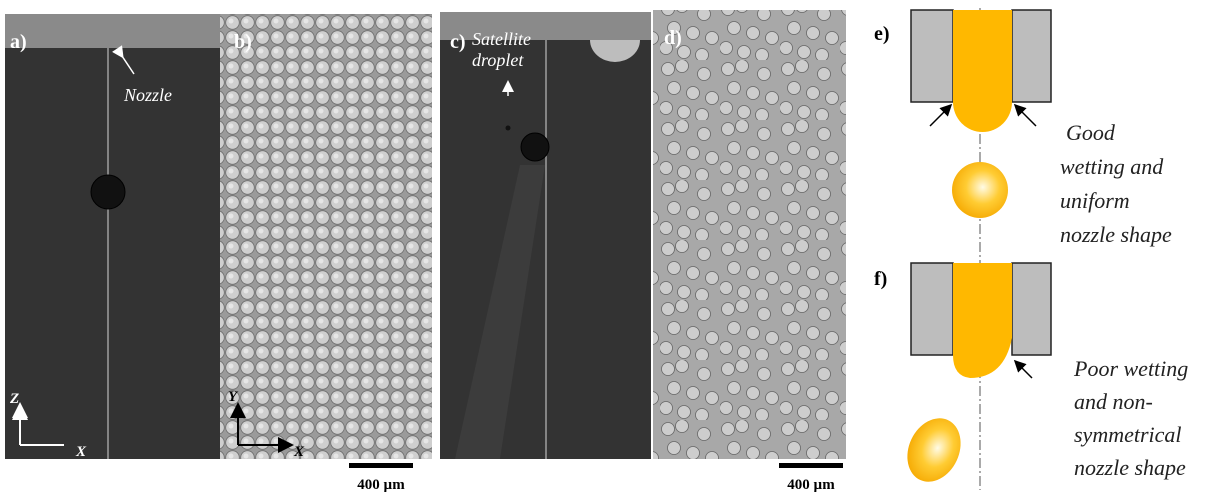 The height and width of the screenshot is (493, 1217). Describe the element at coordinates (243, 42) in the screenshot. I see `panel-label: b)` at that location.